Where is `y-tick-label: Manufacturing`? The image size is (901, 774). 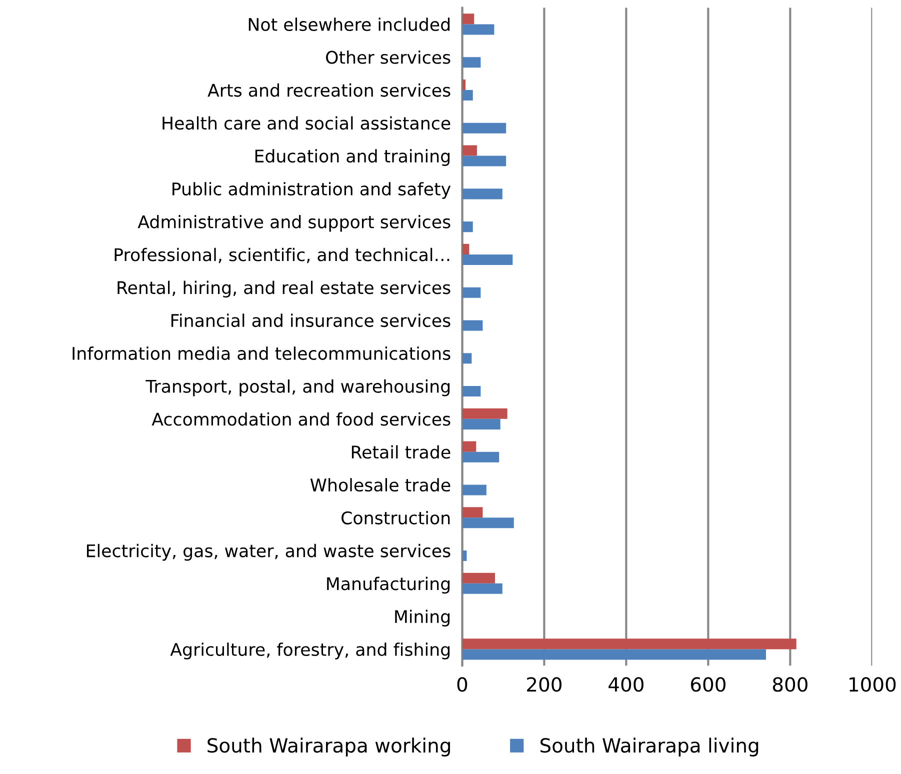 y-tick-label: Manufacturing is located at coordinates (388, 585).